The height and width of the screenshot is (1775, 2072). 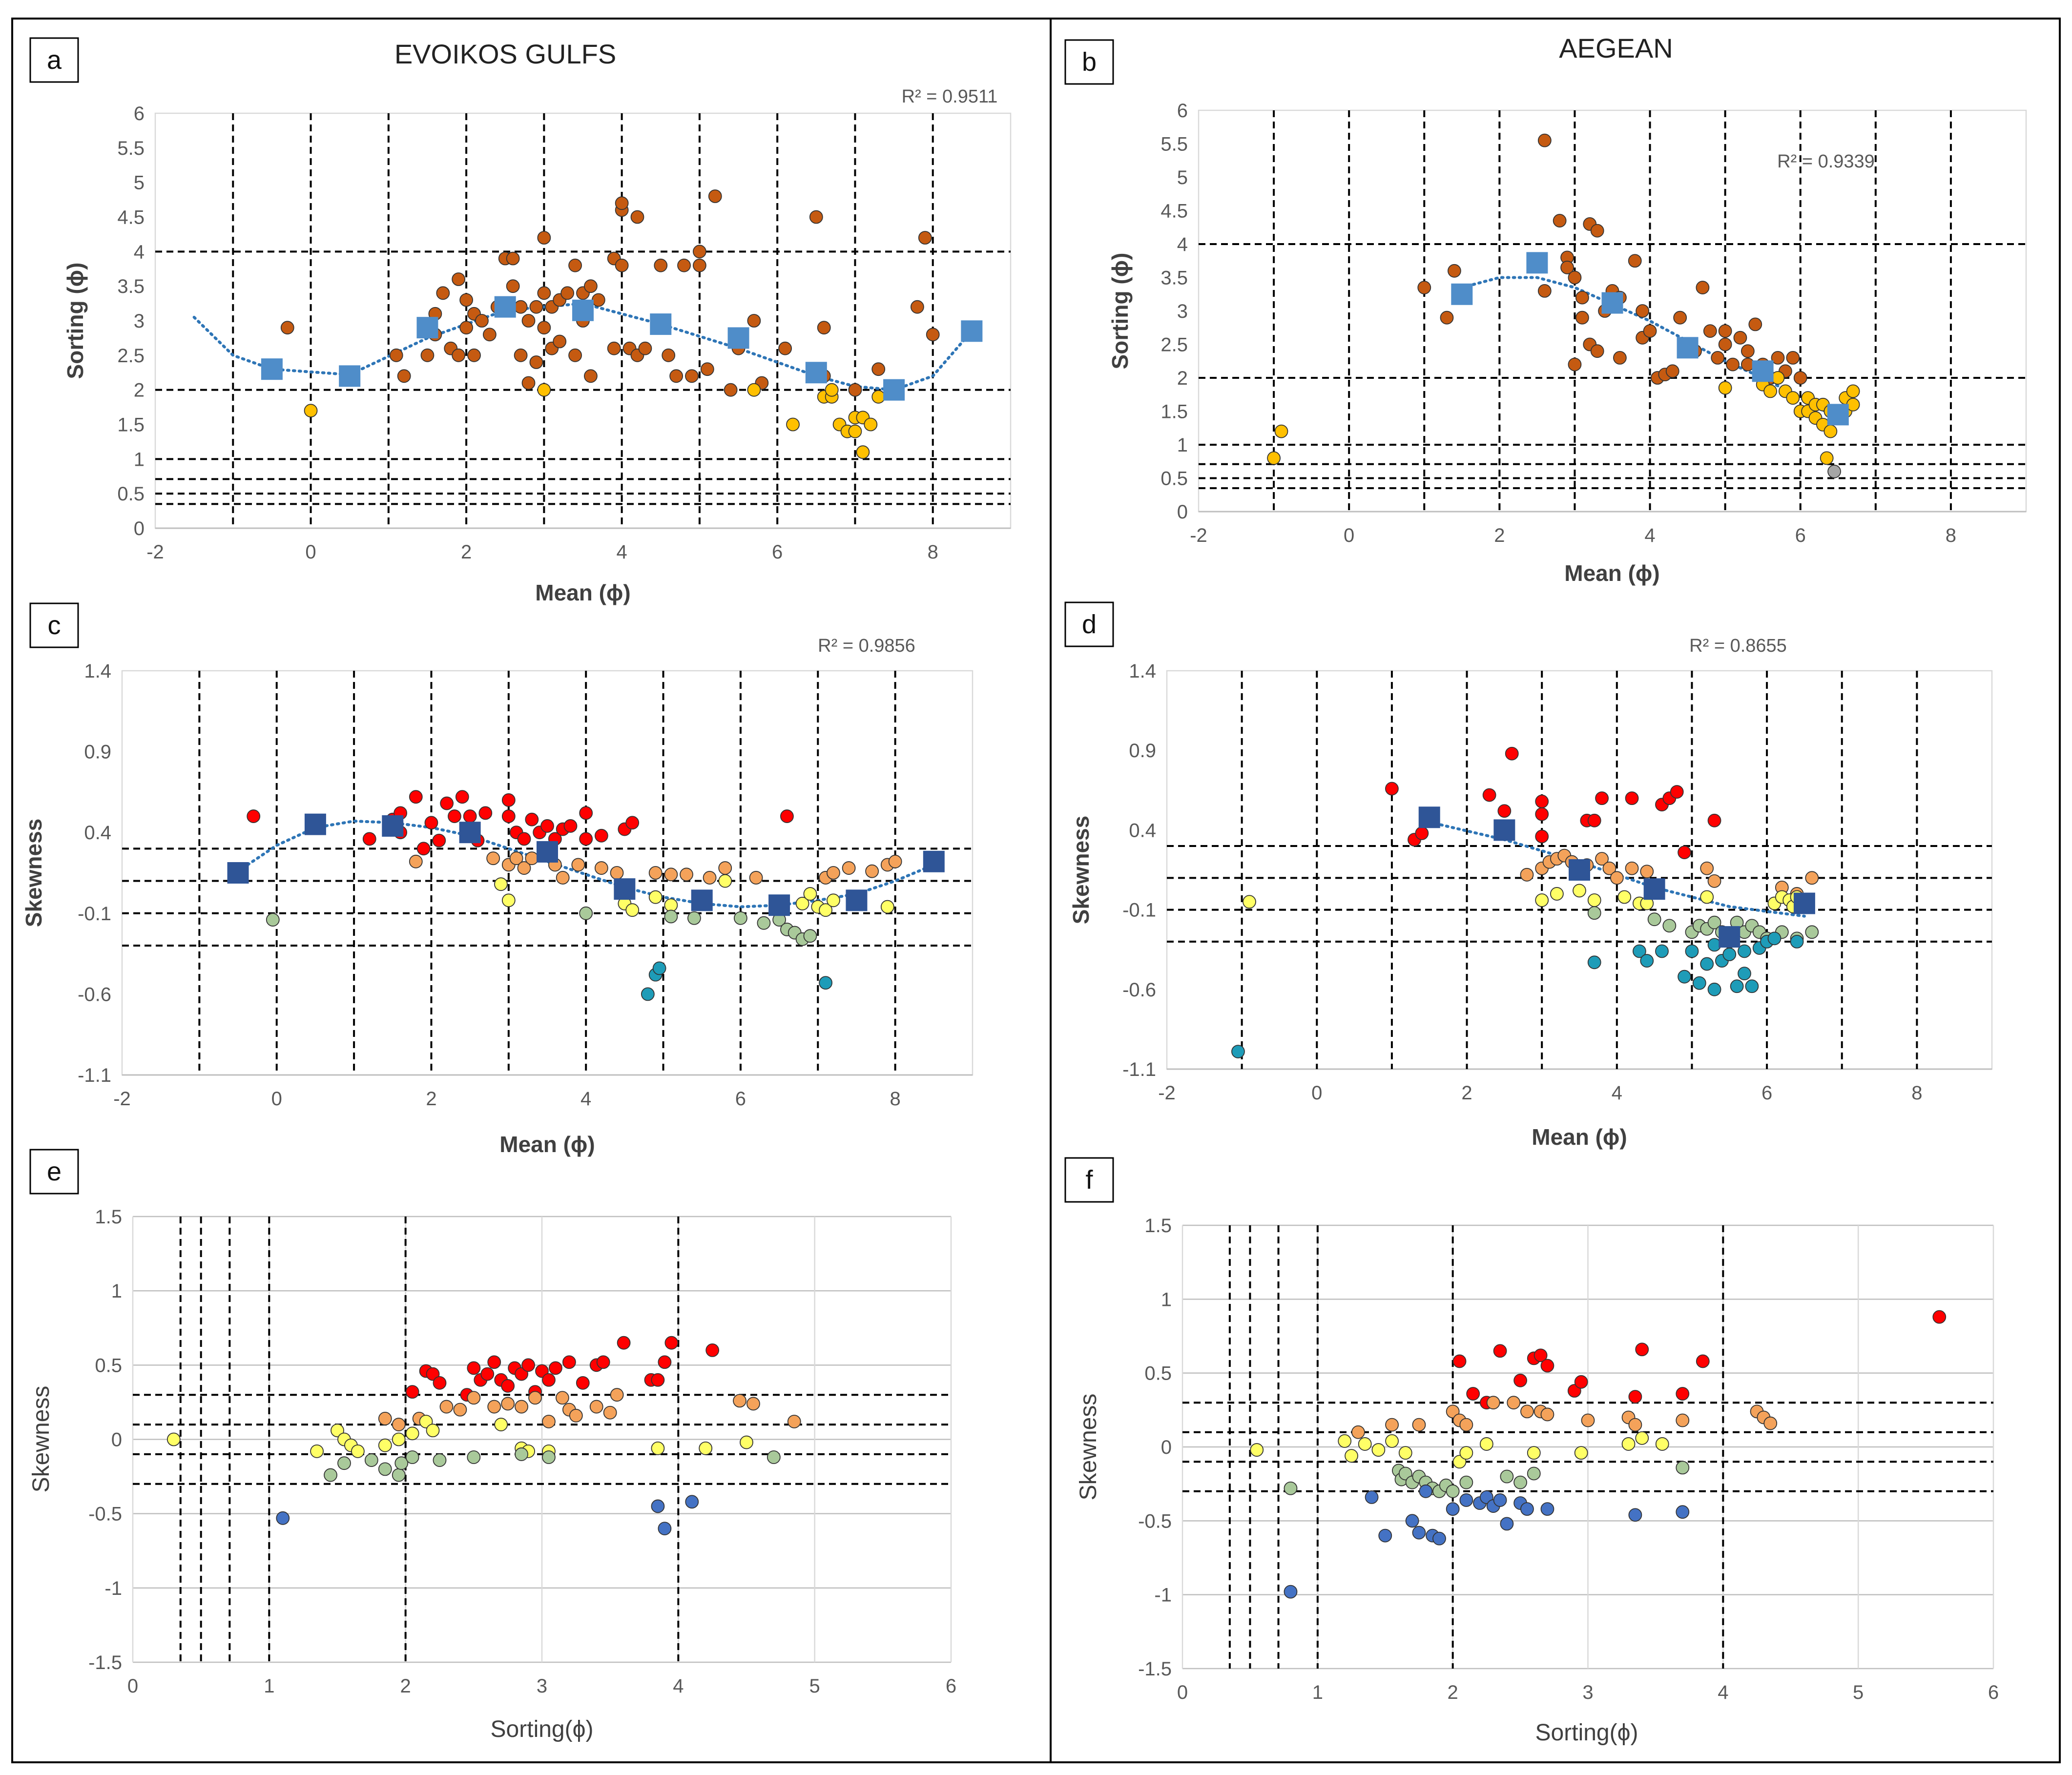 What do you see at coordinates (814, 1686) in the screenshot?
I see `x-tick-label: 5` at bounding box center [814, 1686].